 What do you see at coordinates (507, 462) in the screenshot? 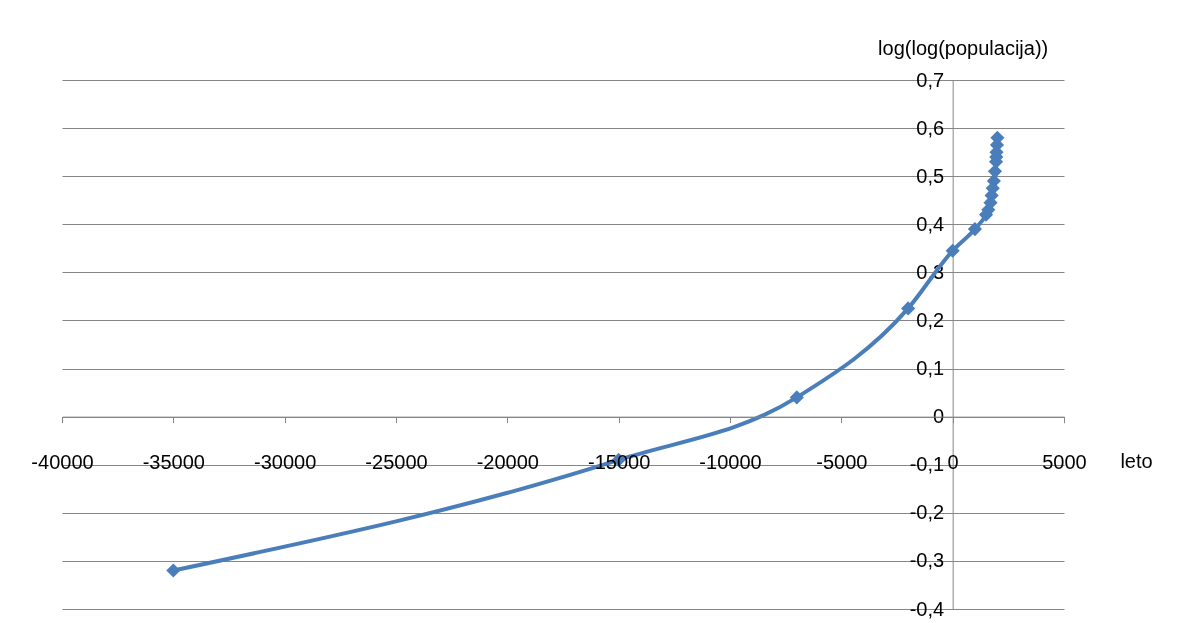
I see `x-tick-label: -20000` at bounding box center [507, 462].